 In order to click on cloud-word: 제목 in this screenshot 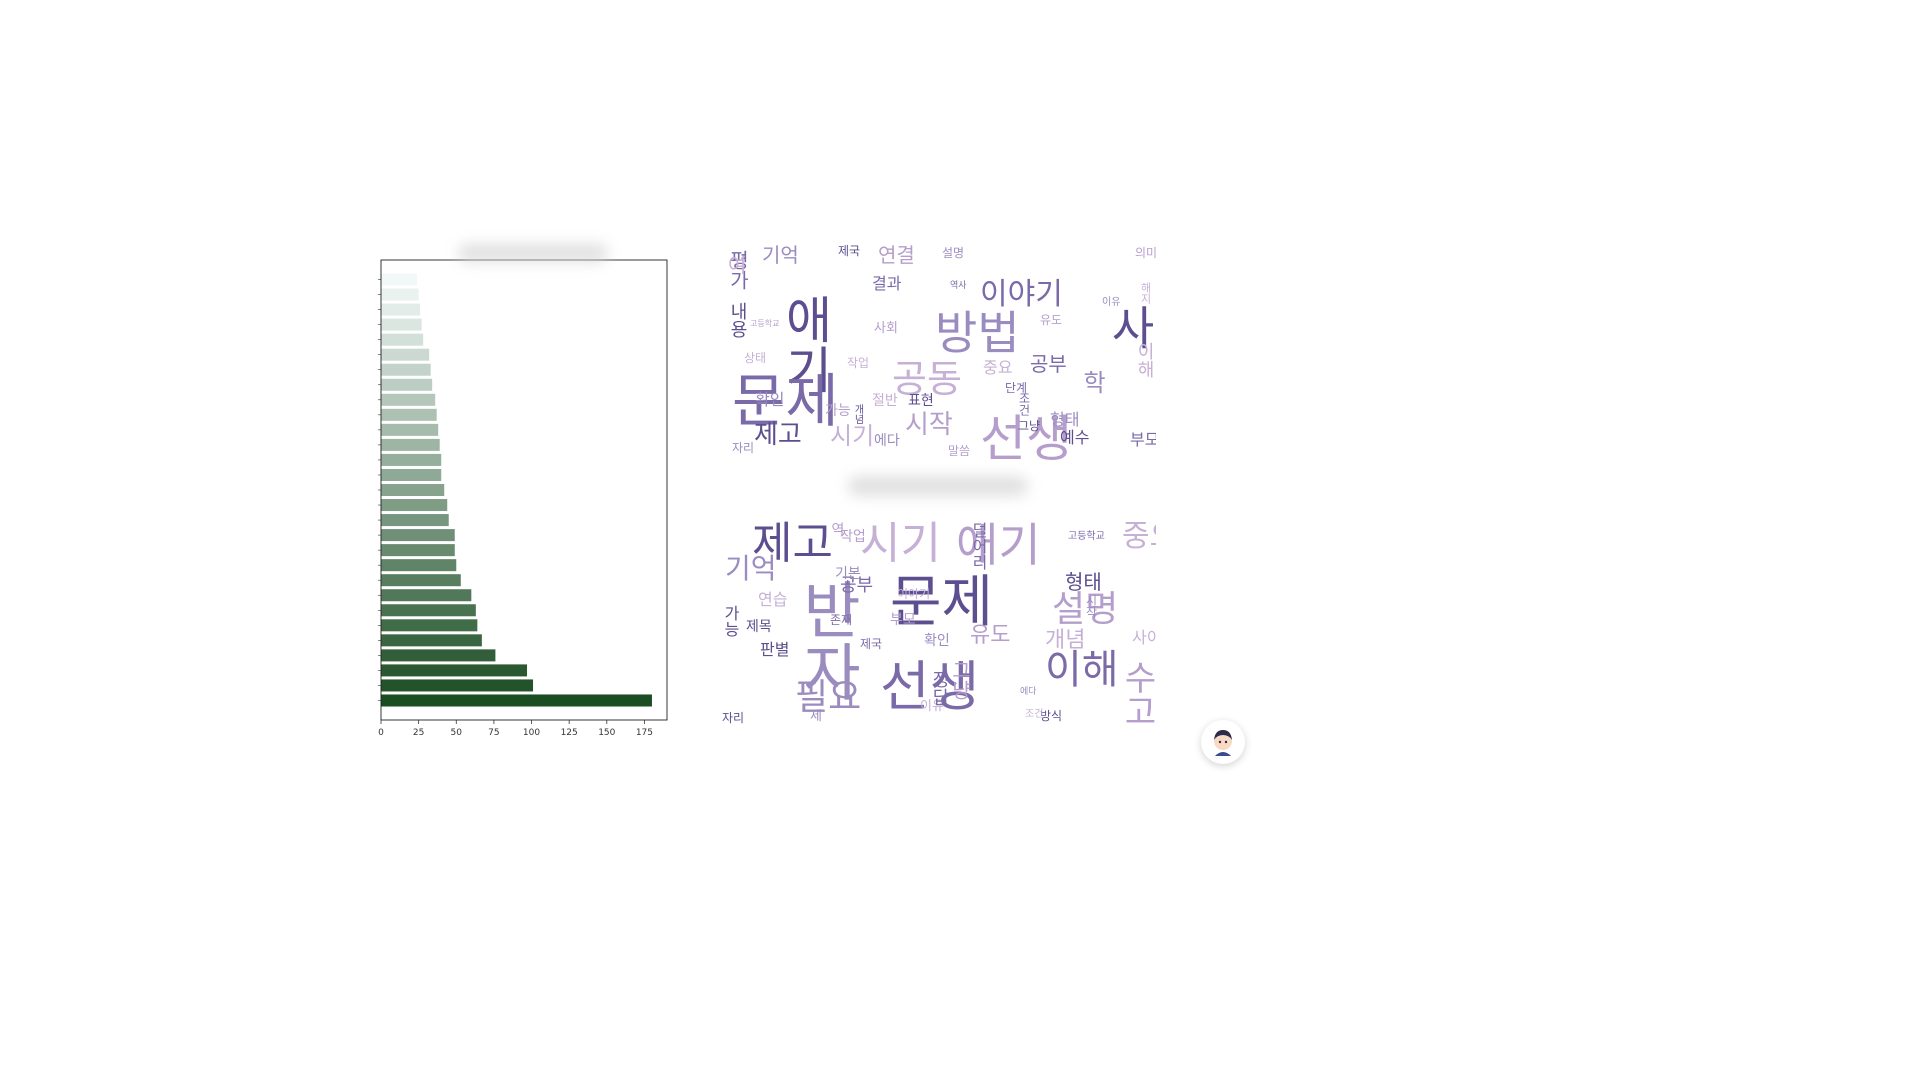, I will do `click(759, 627)`.